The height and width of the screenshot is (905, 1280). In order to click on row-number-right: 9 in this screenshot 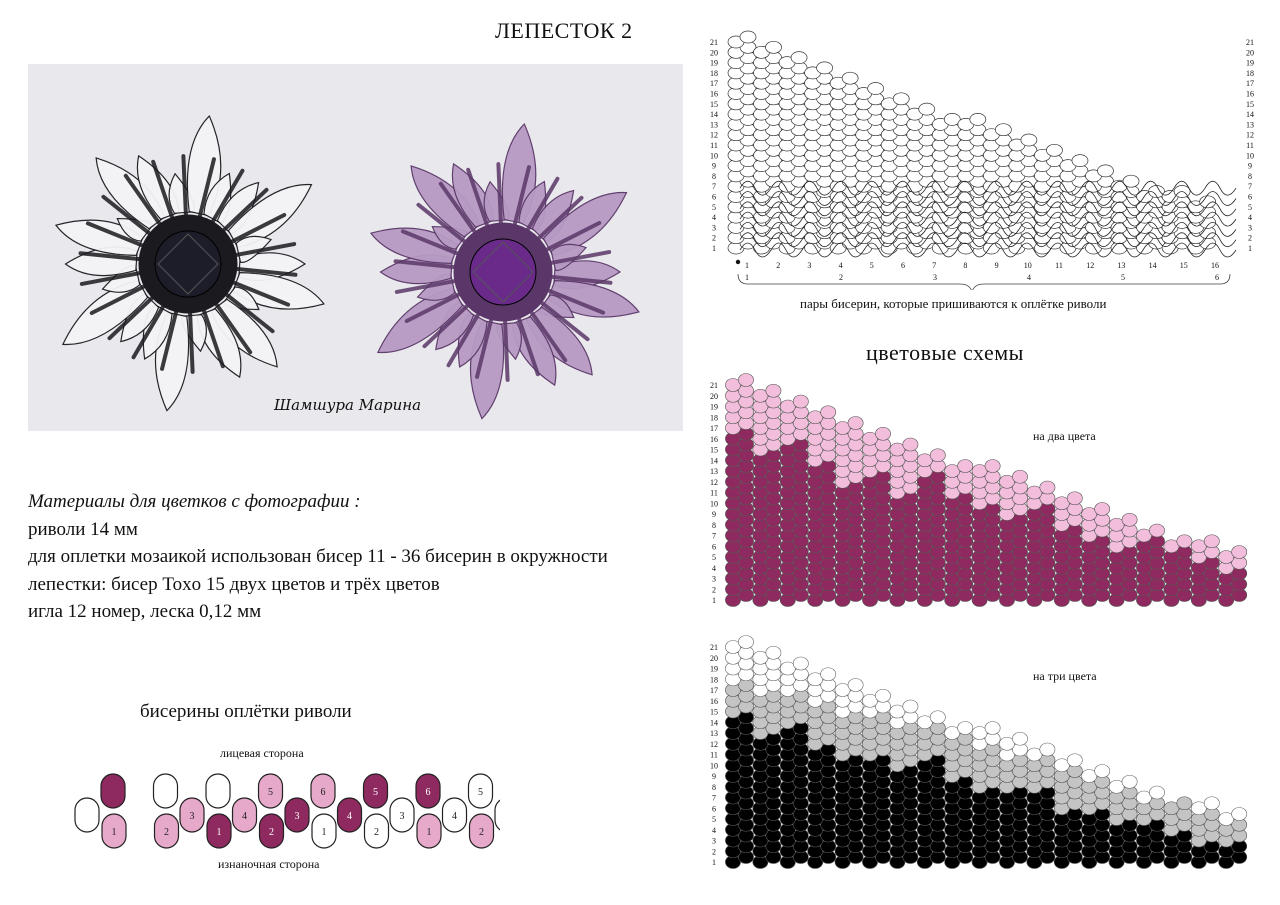, I will do `click(1250, 166)`.